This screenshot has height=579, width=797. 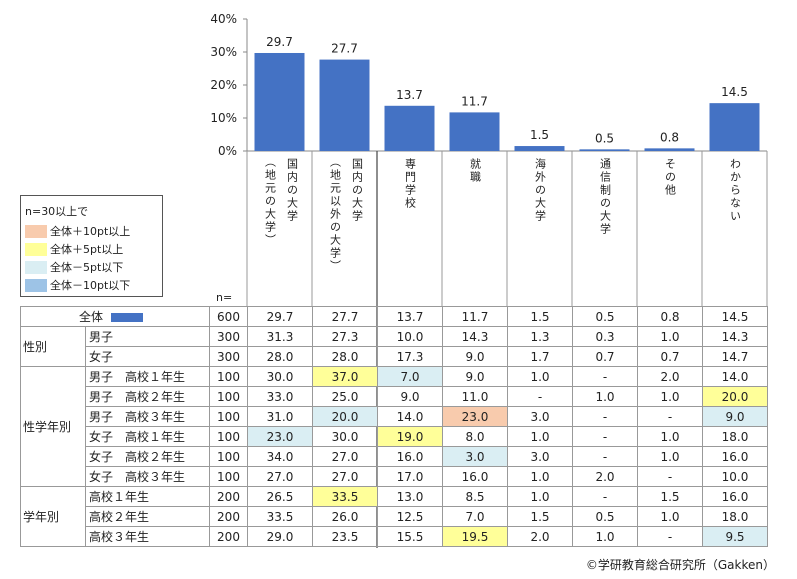 What do you see at coordinates (669, 137) in the screenshot?
I see `bar-value-label: 0.8` at bounding box center [669, 137].